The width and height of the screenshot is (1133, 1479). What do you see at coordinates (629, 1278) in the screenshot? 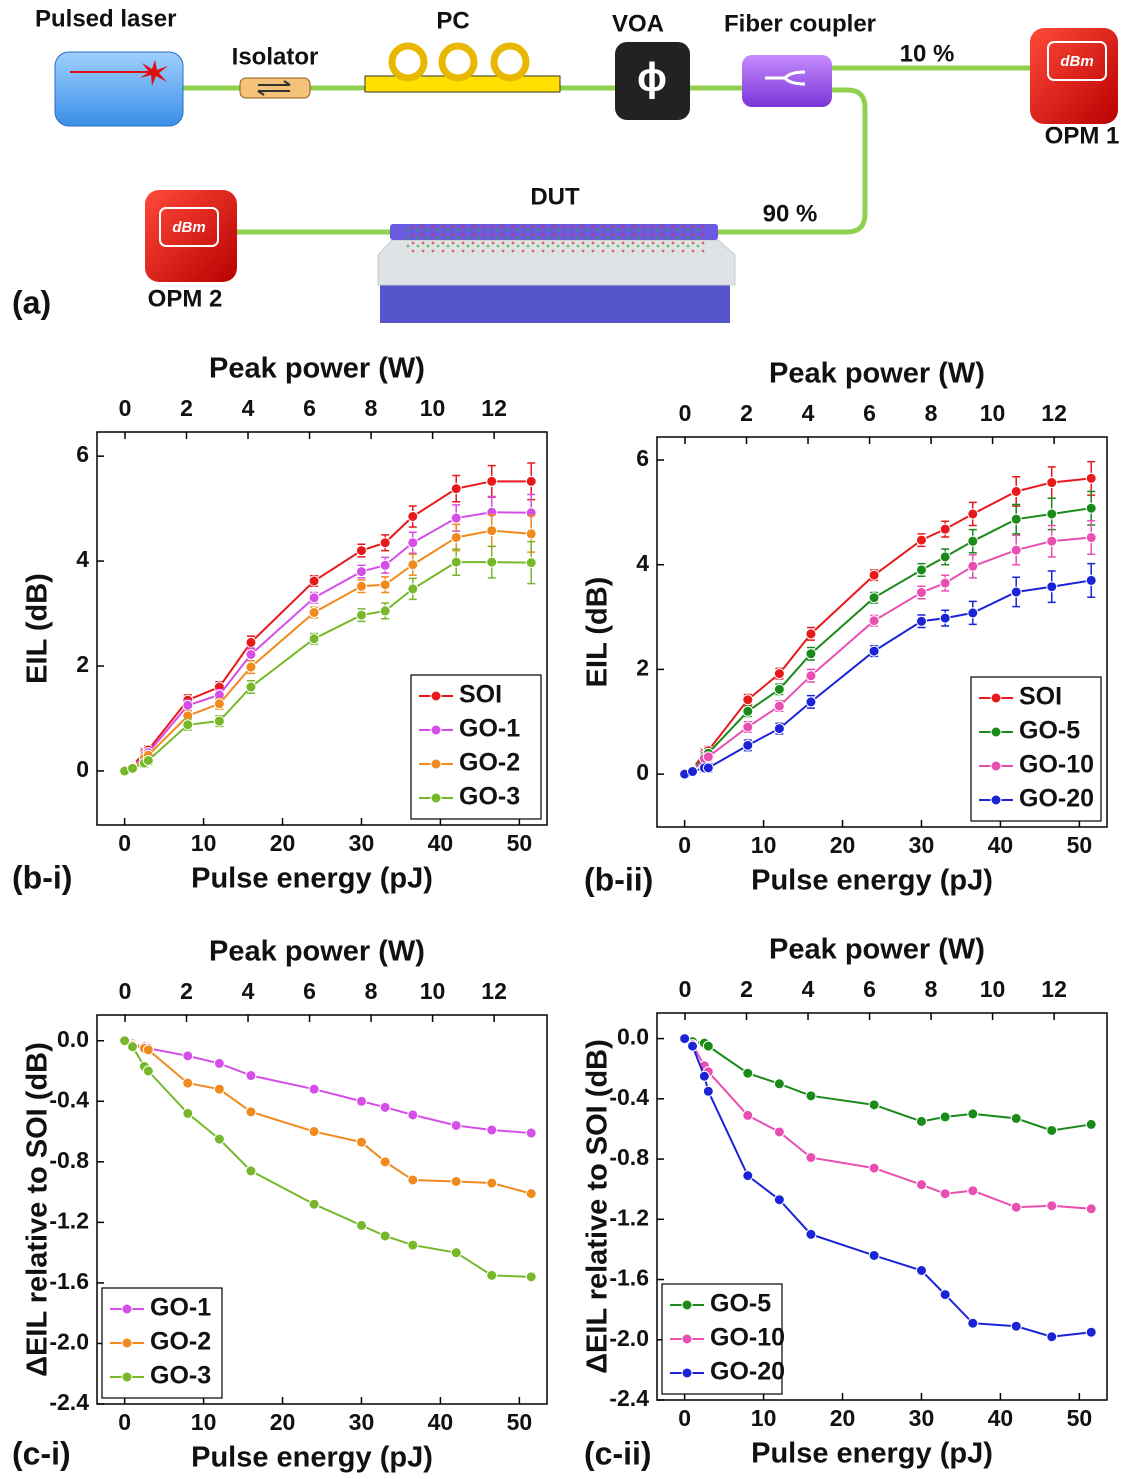
I see `y-tick-label: -1.6` at bounding box center [629, 1278].